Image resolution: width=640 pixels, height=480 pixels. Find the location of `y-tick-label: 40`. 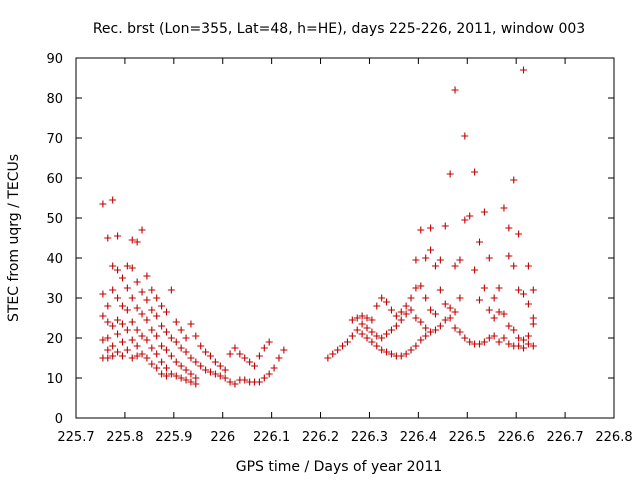

y-tick-label: 40 is located at coordinates (54, 259).